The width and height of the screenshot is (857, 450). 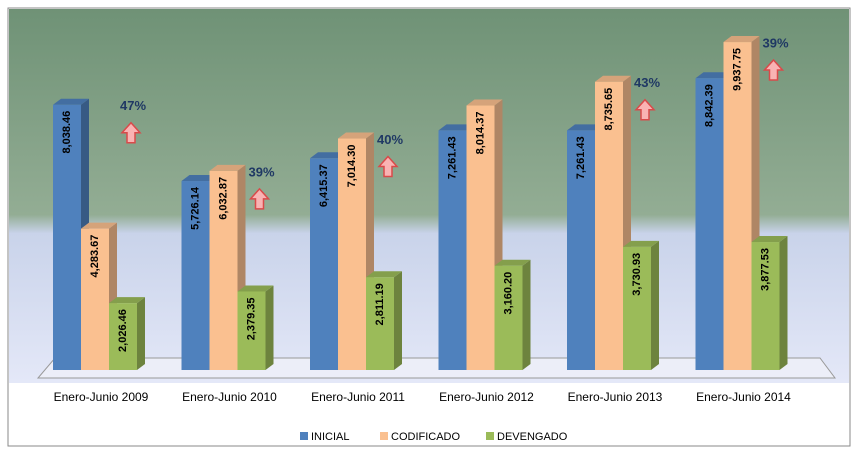 I want to click on data-label: 8,842.39, so click(x=709, y=105).